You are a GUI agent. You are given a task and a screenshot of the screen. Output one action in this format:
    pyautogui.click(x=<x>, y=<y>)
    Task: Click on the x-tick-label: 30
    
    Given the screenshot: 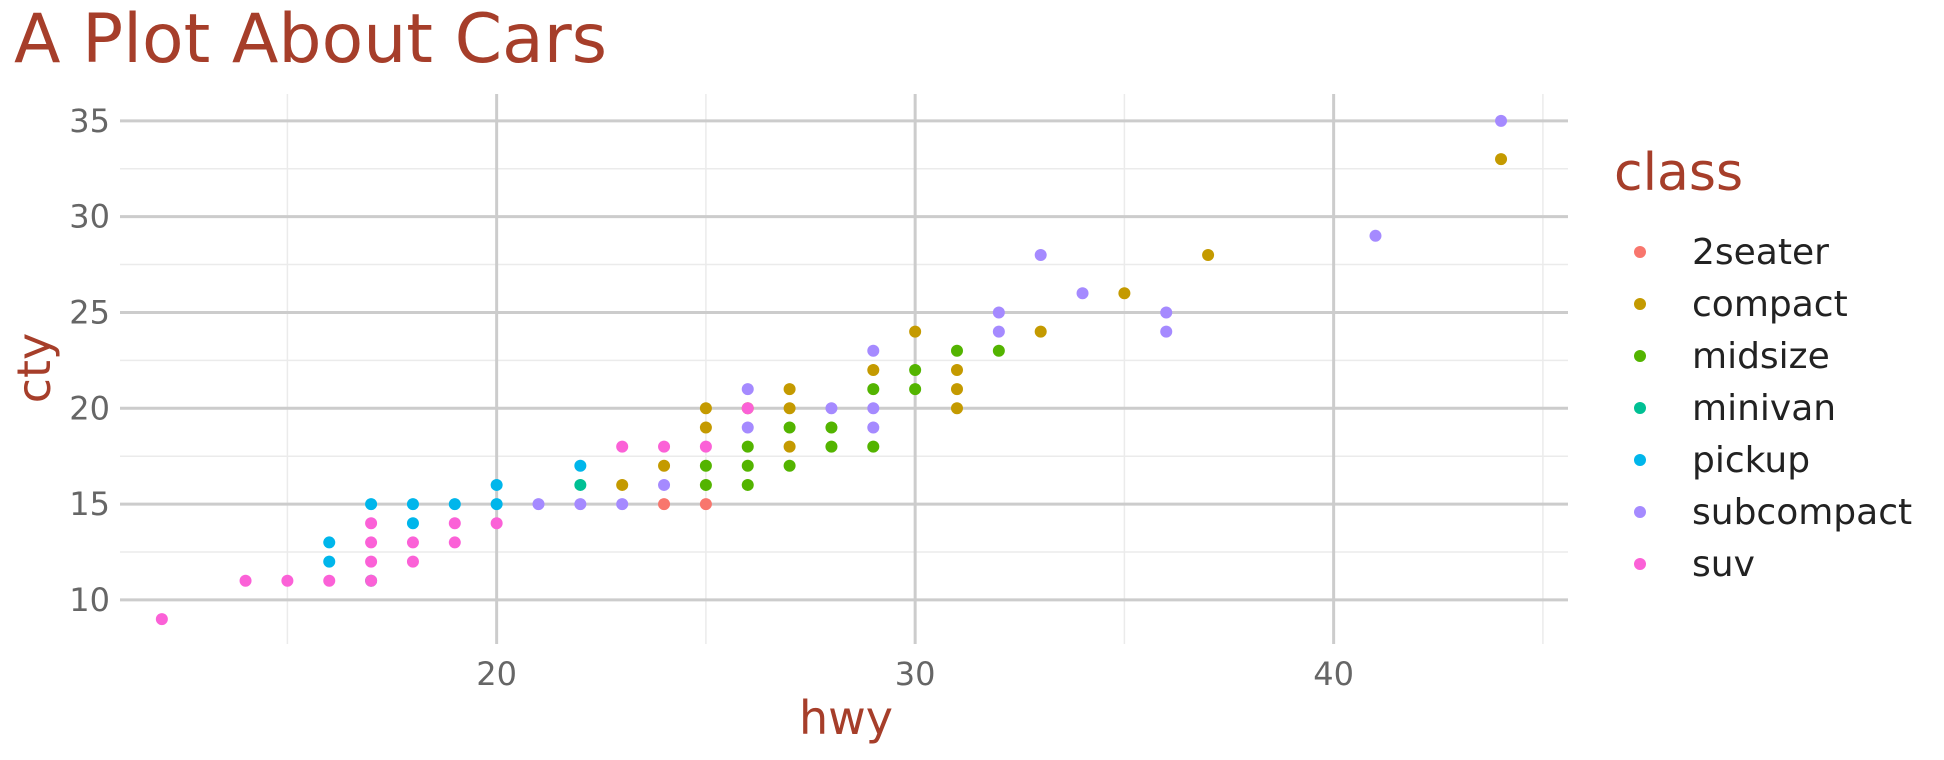 What is the action you would take?
    pyautogui.click(x=915, y=674)
    